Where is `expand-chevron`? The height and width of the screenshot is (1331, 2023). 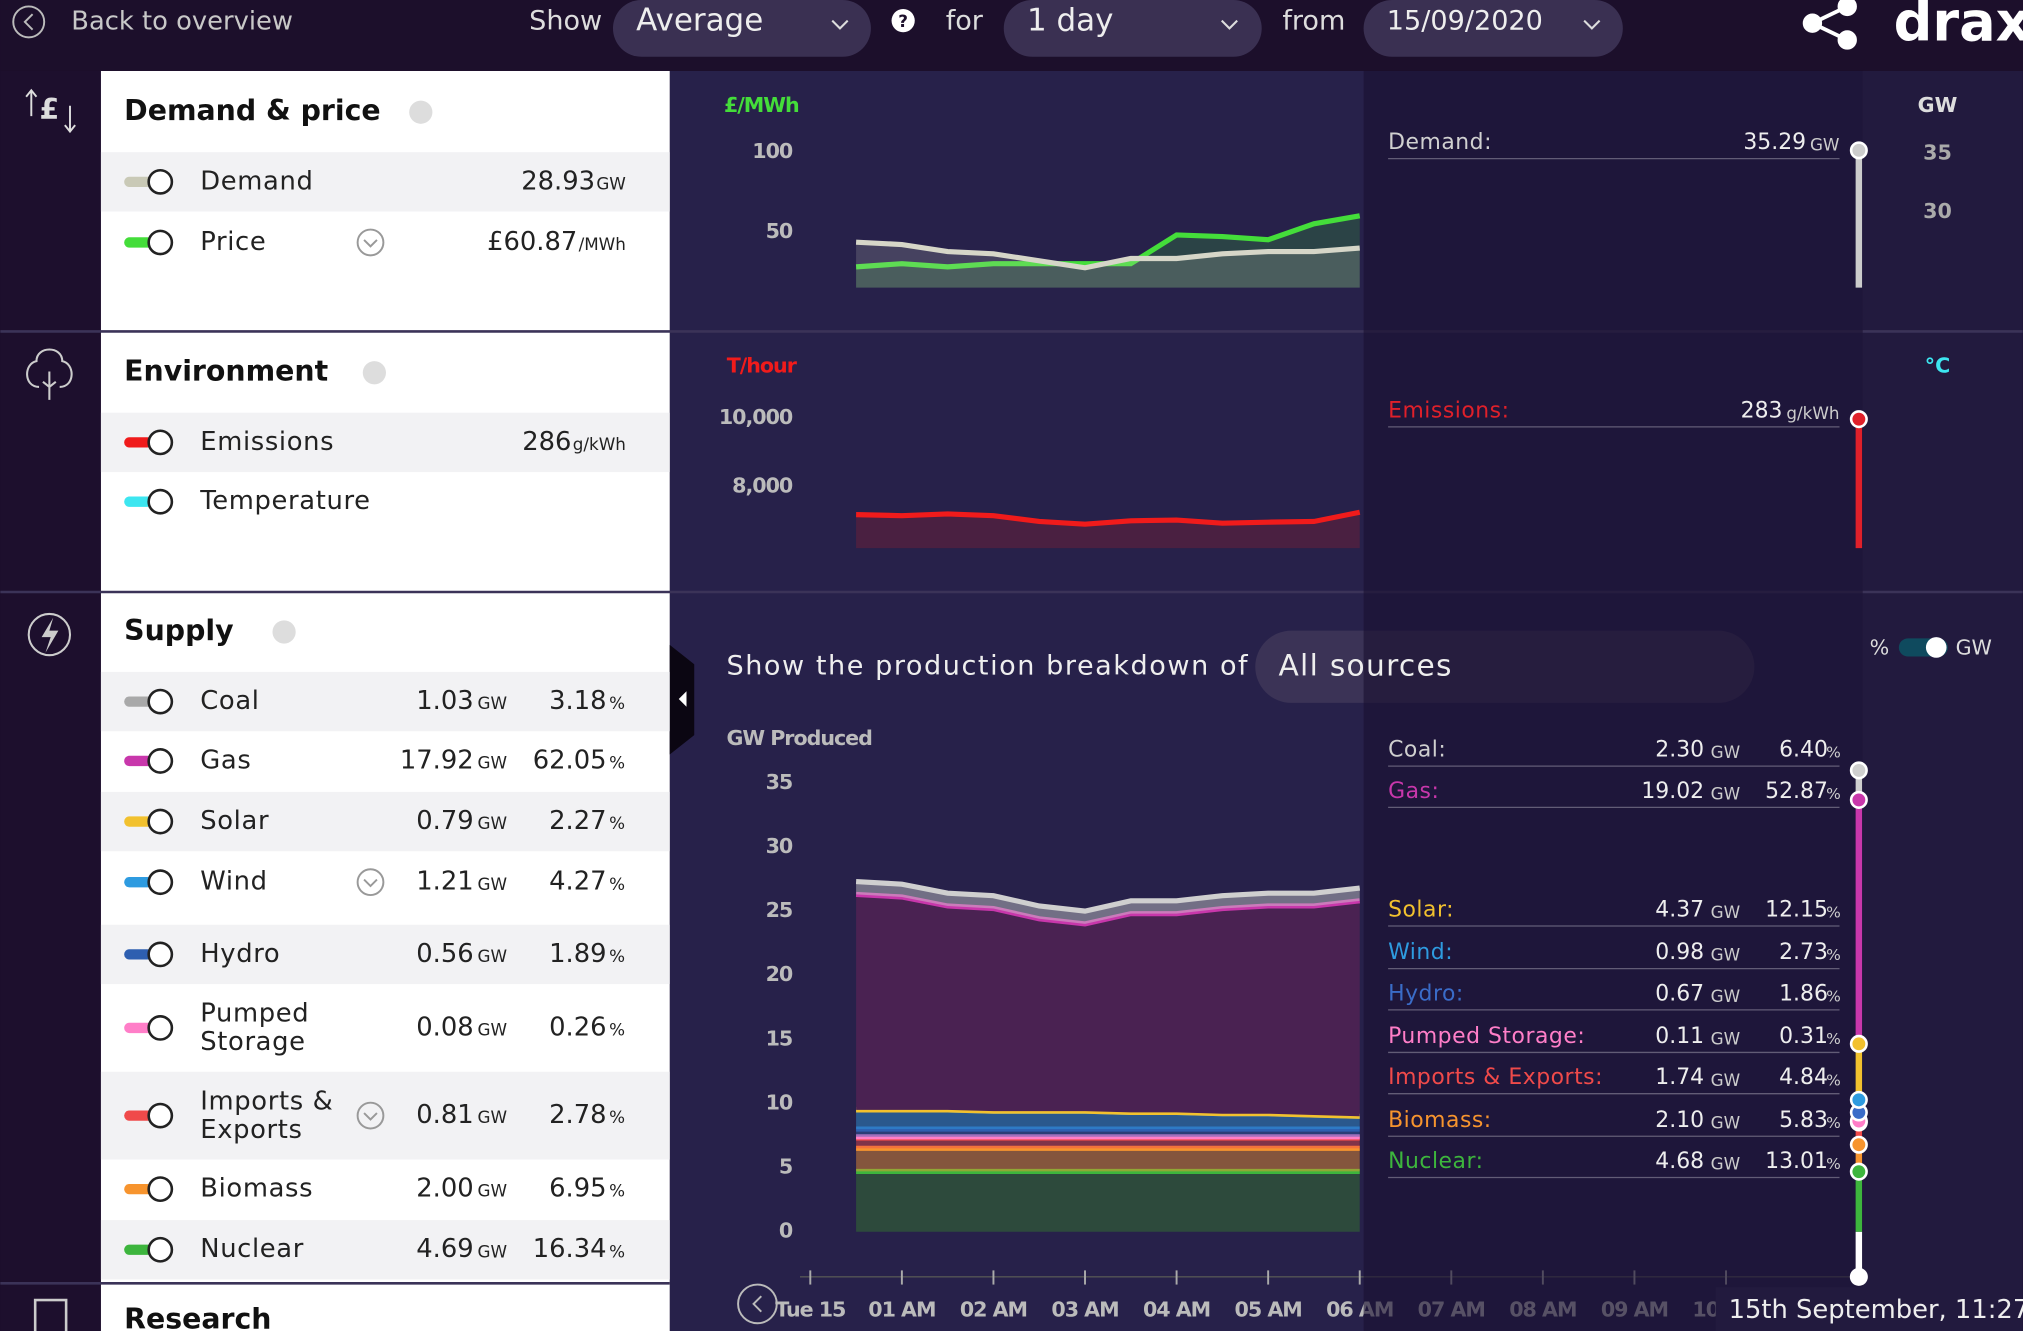 expand-chevron is located at coordinates (370, 883).